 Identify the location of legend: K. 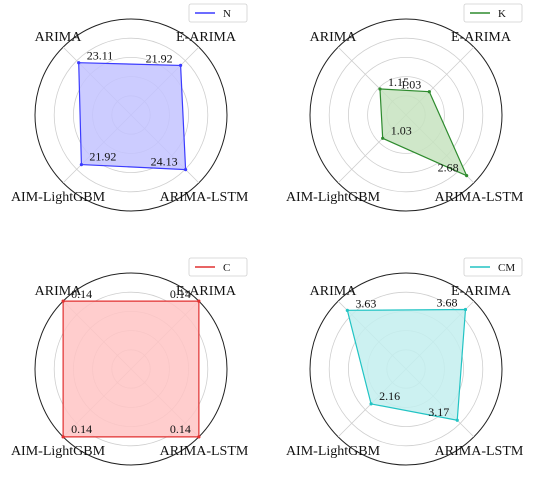
(493, 13).